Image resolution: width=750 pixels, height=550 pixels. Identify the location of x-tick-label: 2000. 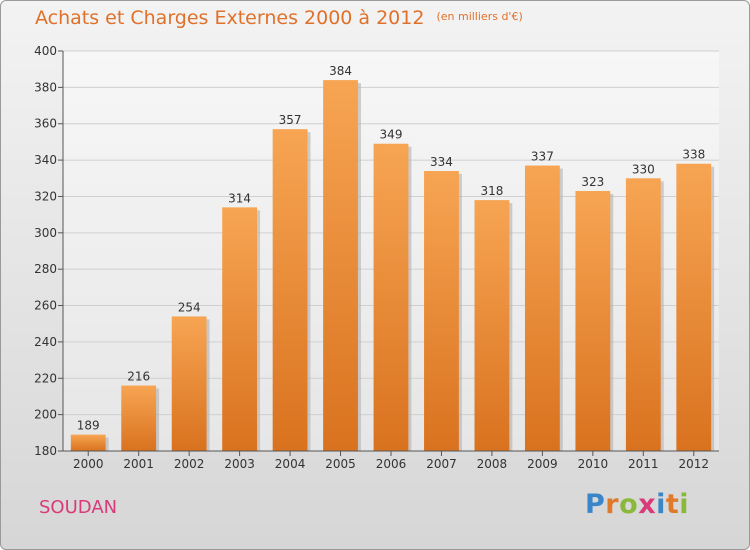
(88, 464).